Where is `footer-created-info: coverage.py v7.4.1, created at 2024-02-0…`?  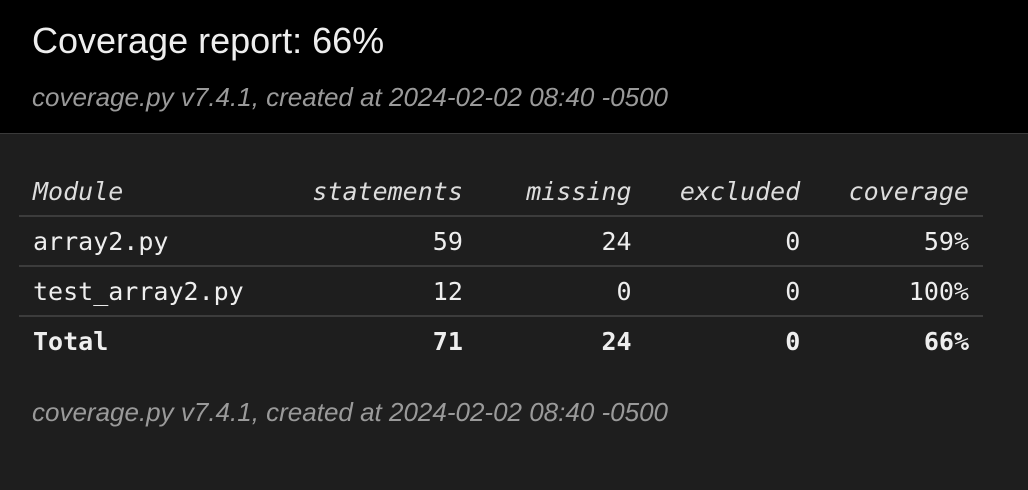
footer-created-info: coverage.py v7.4.1, created at 2024-02-0… is located at coordinates (350, 412).